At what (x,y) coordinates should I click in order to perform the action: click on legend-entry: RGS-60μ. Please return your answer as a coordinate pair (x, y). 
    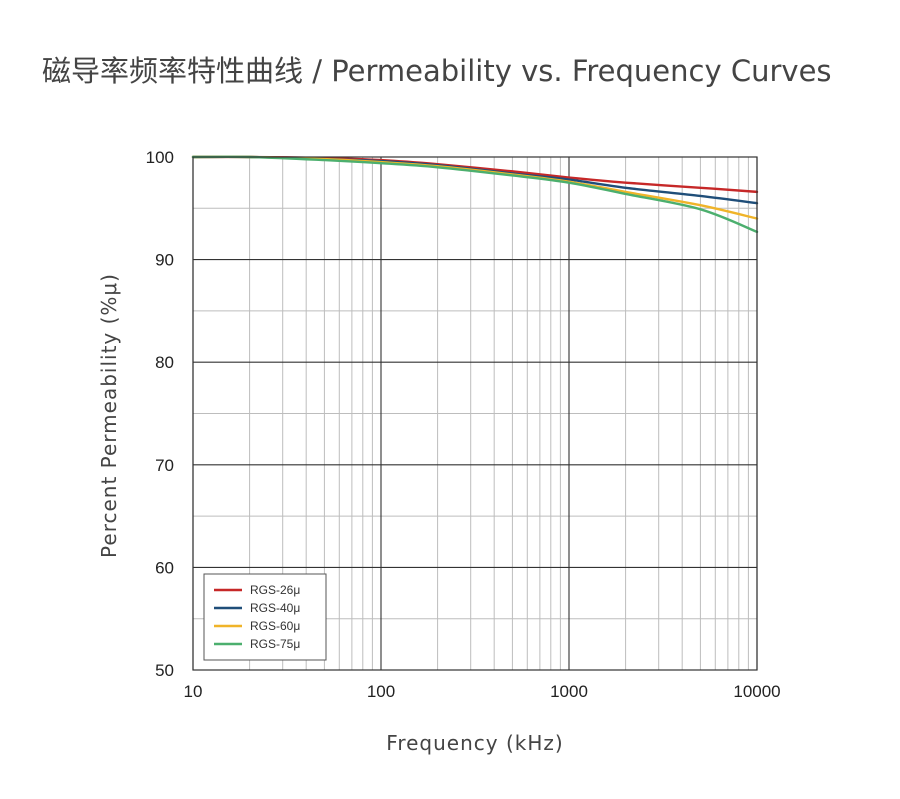
    Looking at the image, I should click on (275, 626).